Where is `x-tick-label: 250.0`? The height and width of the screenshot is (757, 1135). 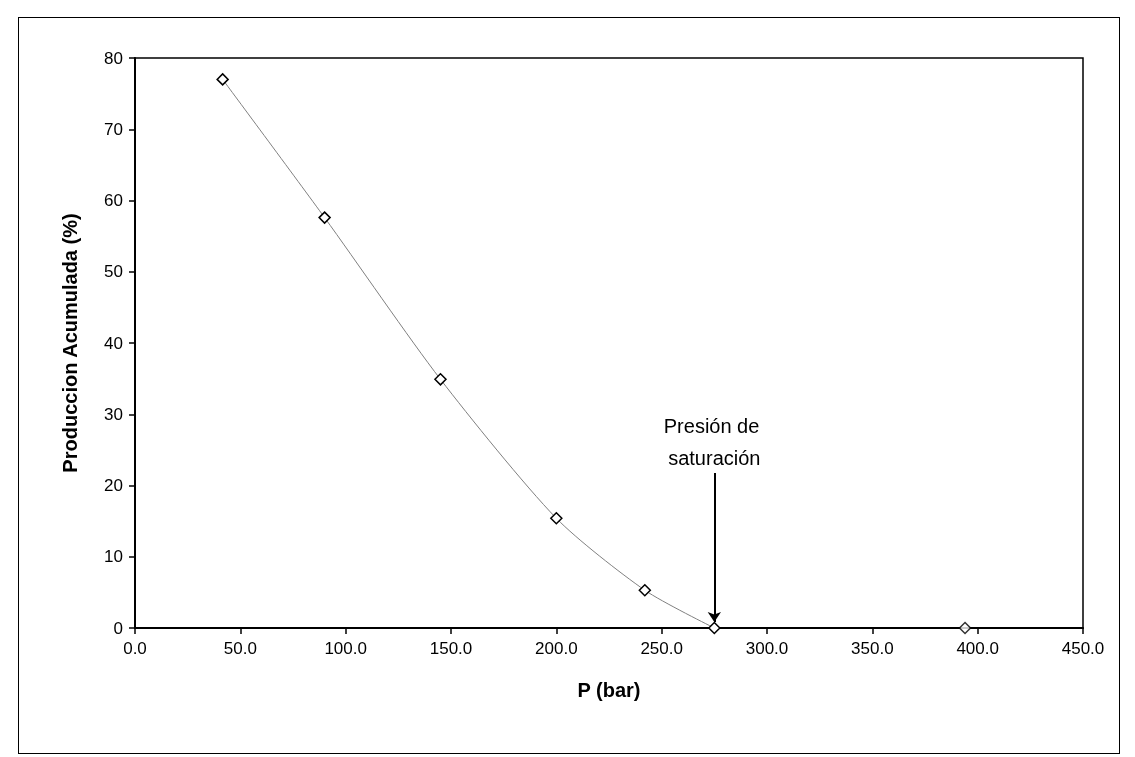 x-tick-label: 250.0 is located at coordinates (661, 648).